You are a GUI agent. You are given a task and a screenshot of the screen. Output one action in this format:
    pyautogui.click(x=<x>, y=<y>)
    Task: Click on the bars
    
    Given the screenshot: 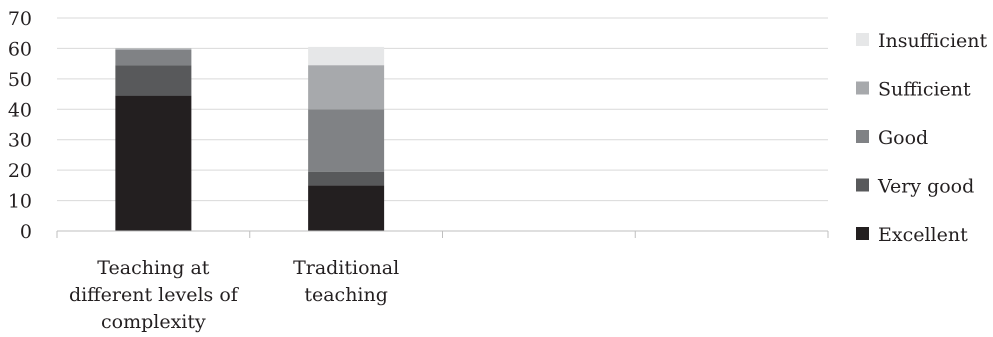 What is the action you would take?
    pyautogui.click(x=250, y=138)
    